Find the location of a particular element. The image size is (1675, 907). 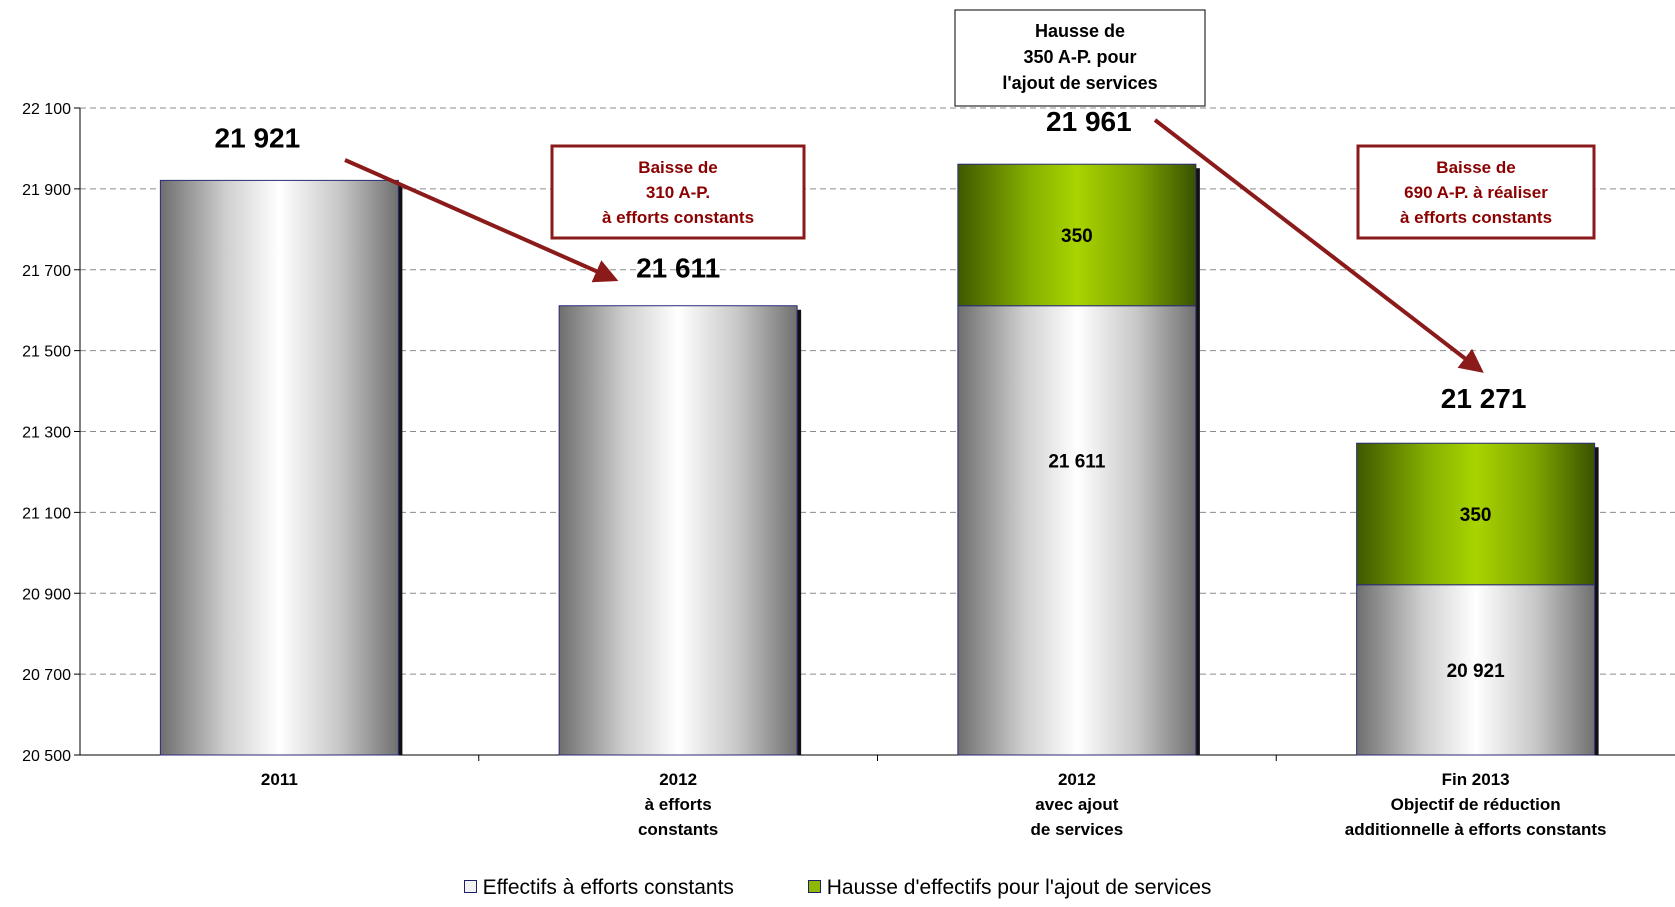

legend-swatch-increase is located at coordinates (814, 886).